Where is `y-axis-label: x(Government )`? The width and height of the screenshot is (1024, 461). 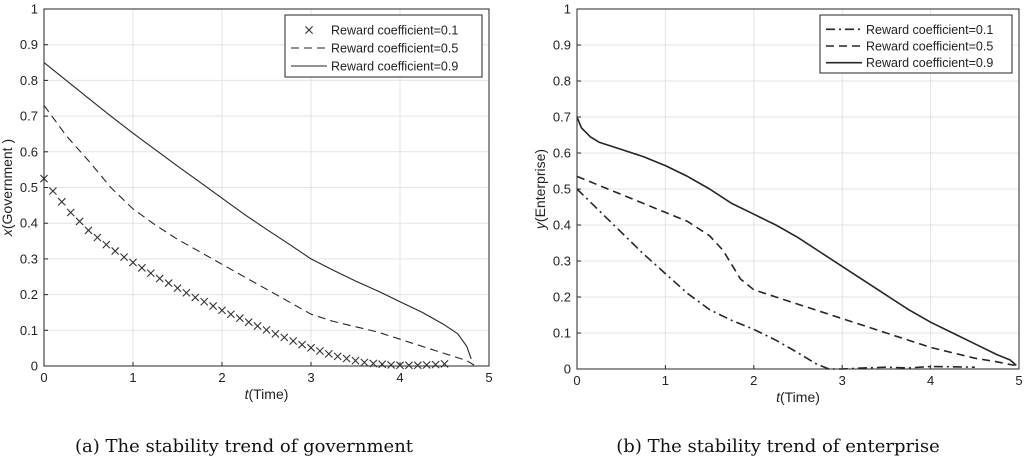 y-axis-label: x(Government ) is located at coordinates (7, 188).